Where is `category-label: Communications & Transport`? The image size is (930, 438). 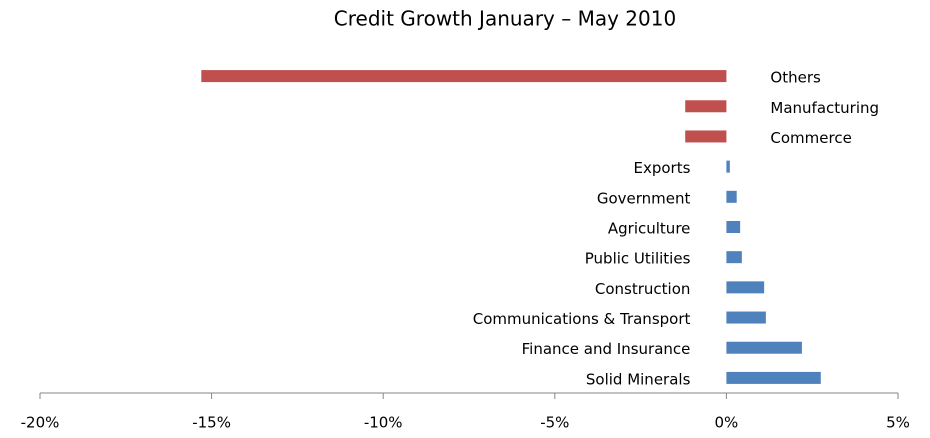 category-label: Communications & Transport is located at coordinates (582, 319).